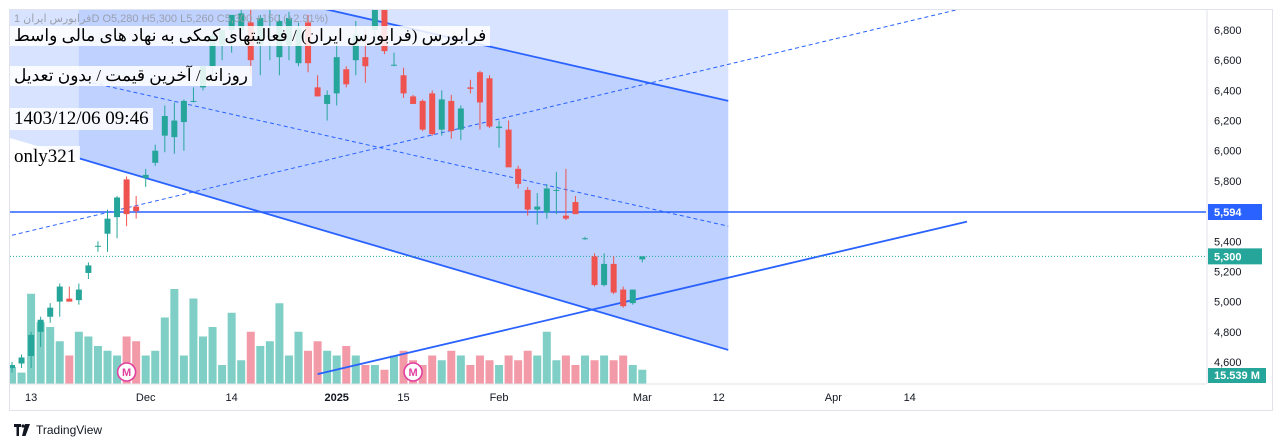  What do you see at coordinates (81, 119) in the screenshot?
I see `chart-datetime: 1403/12/06 09:46` at bounding box center [81, 119].